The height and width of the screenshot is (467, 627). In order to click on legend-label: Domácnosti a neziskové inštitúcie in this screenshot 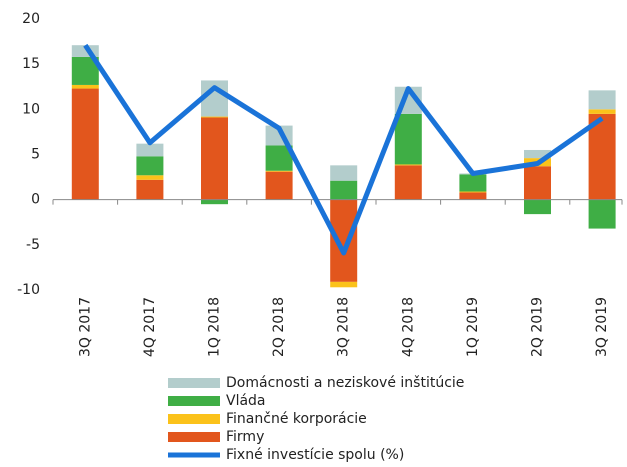, I will do `click(345, 383)`.